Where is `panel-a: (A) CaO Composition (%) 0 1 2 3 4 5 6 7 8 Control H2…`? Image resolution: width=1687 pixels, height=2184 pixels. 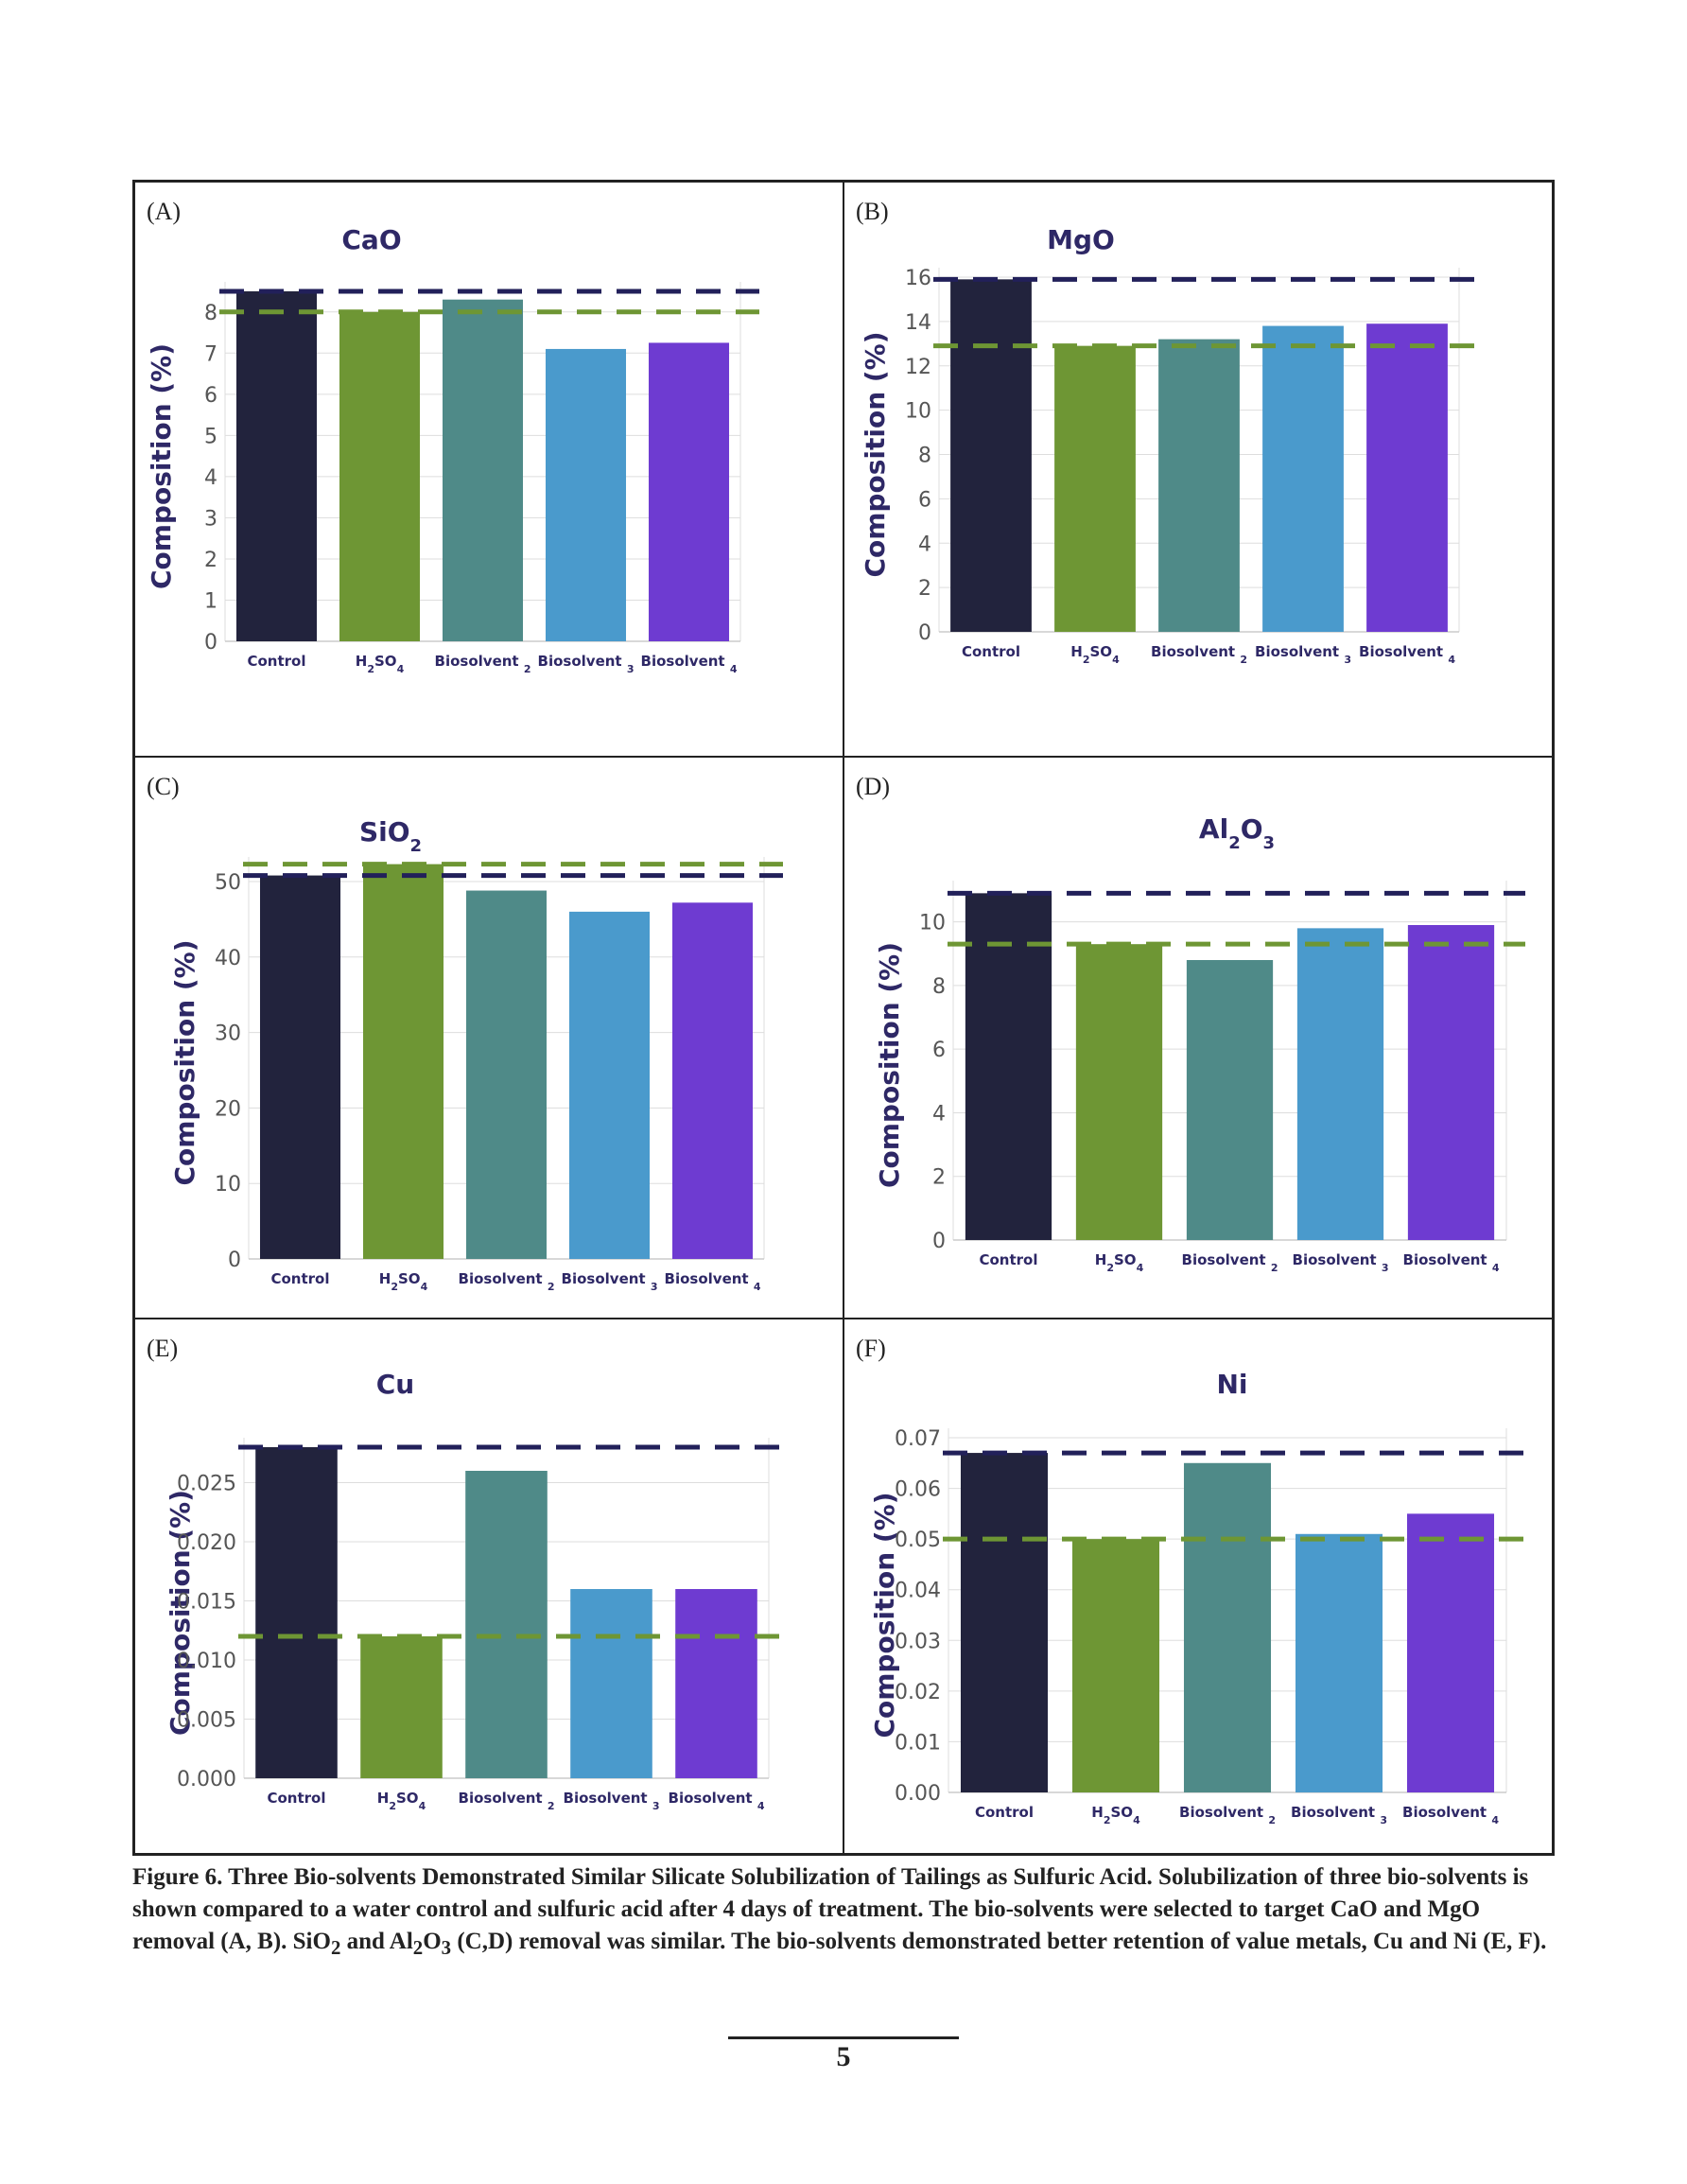 panel-a: (A) CaO Composition (%) 0 1 2 3 4 5 6 7 8 Control H2… is located at coordinates (489, 469).